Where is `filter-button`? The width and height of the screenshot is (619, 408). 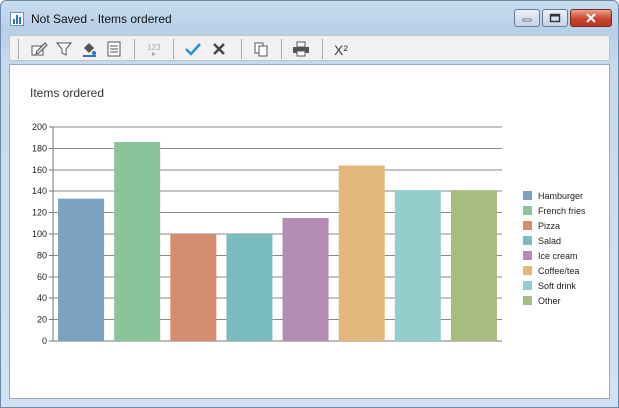
filter-button is located at coordinates (64, 49).